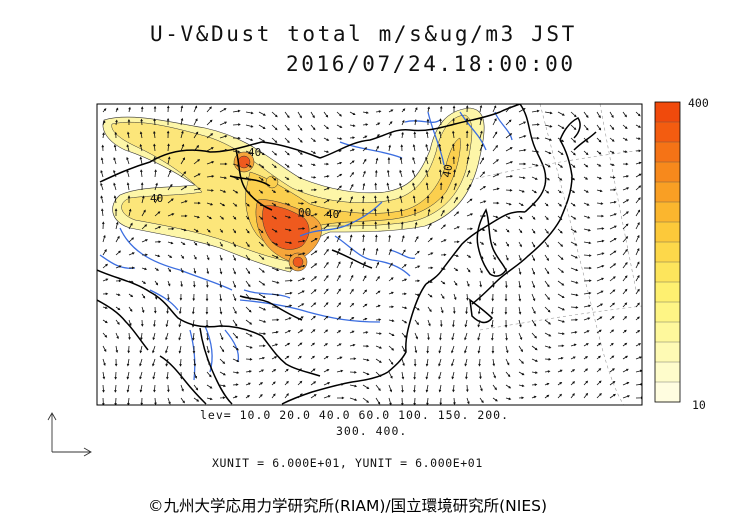 The image size is (752, 532). Describe the element at coordinates (69, 434) in the screenshot. I see `reference-vector` at that location.